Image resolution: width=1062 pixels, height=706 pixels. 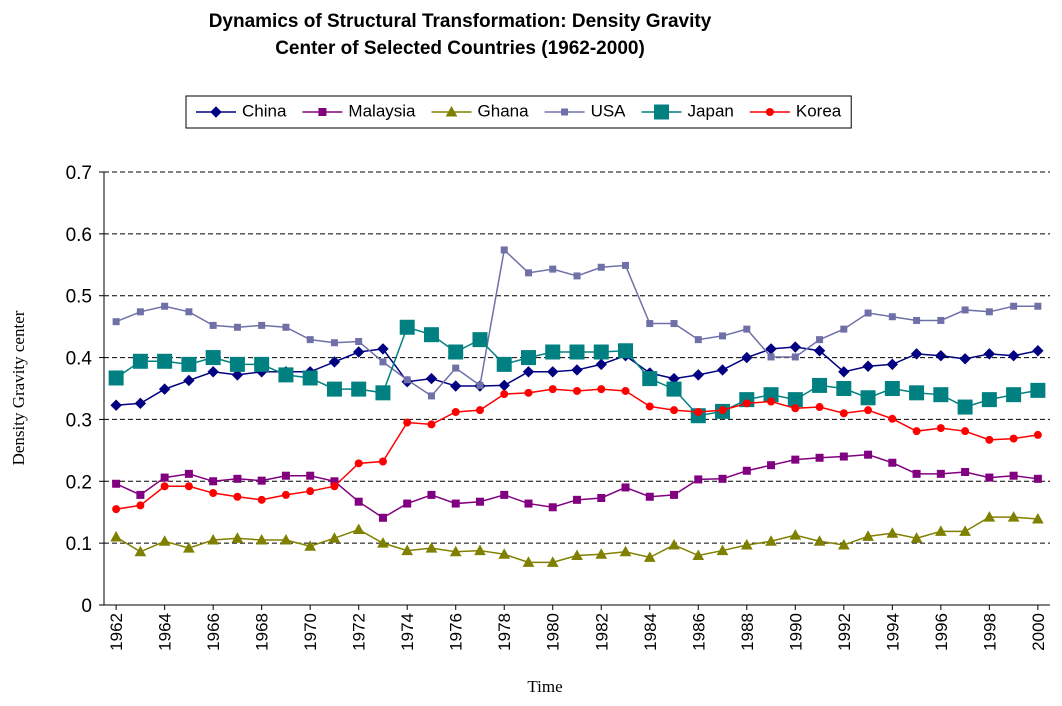 What do you see at coordinates (1038, 632) in the screenshot?
I see `x-tick-label: 2000` at bounding box center [1038, 632].